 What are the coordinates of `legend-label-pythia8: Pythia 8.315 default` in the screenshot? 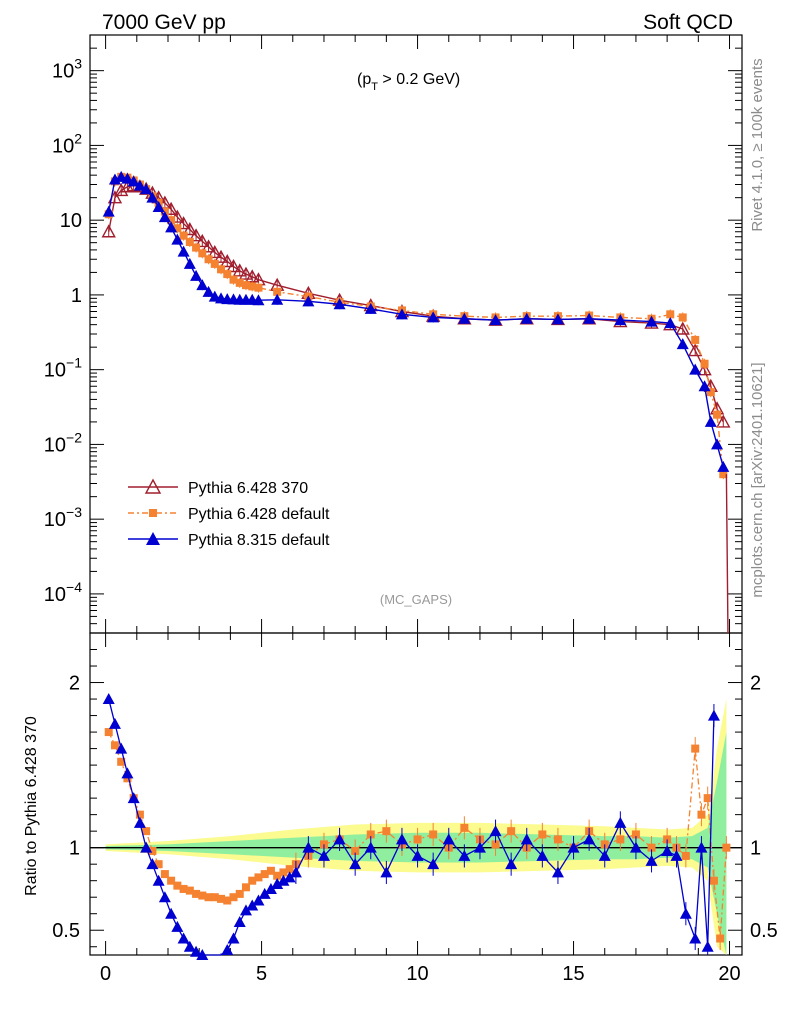 It's located at (259, 540).